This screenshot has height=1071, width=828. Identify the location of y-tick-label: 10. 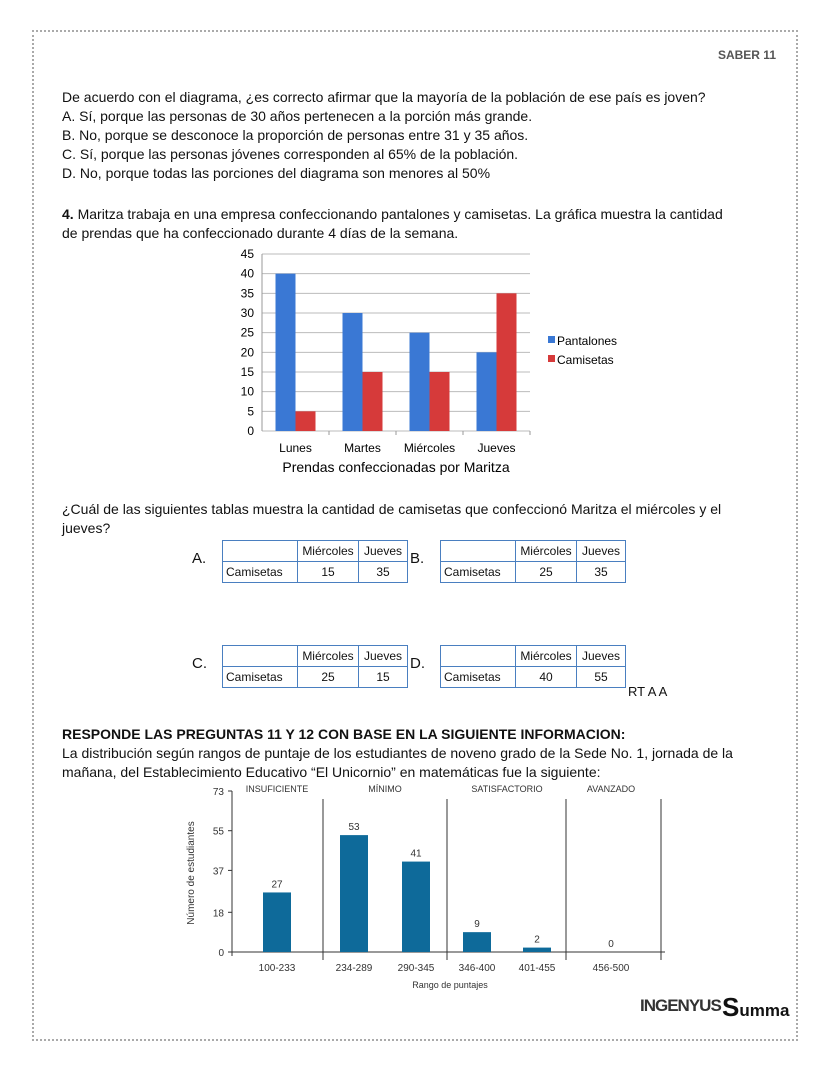
(248, 392).